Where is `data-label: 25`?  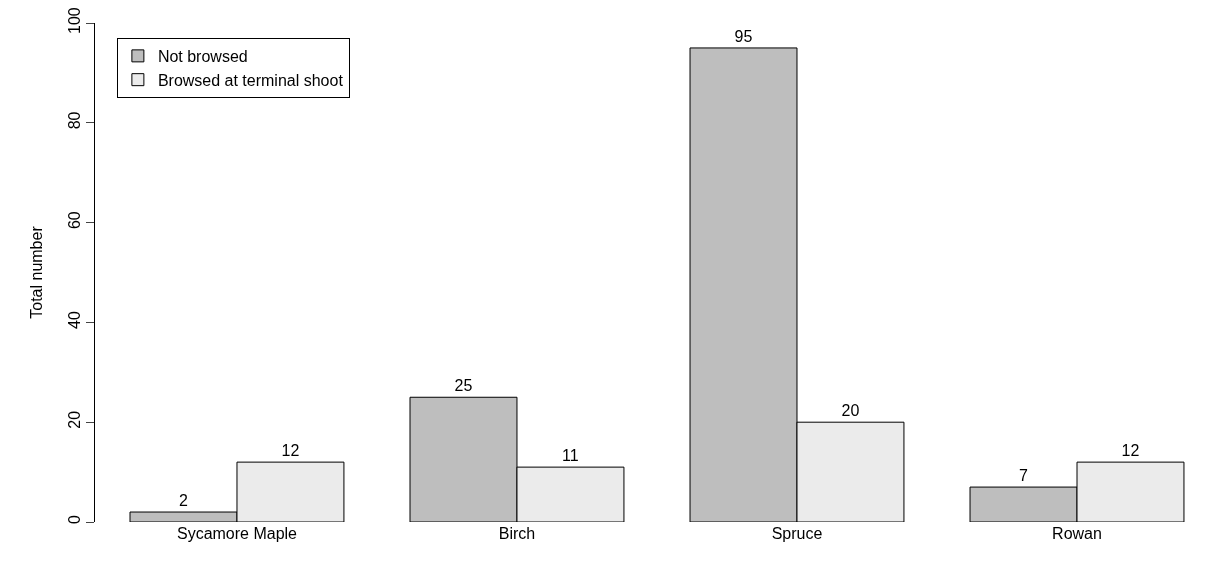 data-label: 25 is located at coordinates (463, 386).